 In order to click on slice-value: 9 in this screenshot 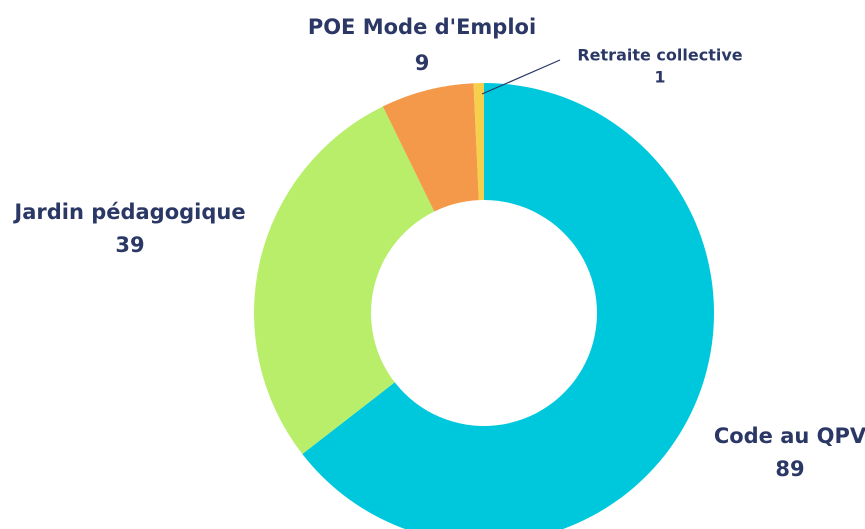, I will do `click(422, 63)`.